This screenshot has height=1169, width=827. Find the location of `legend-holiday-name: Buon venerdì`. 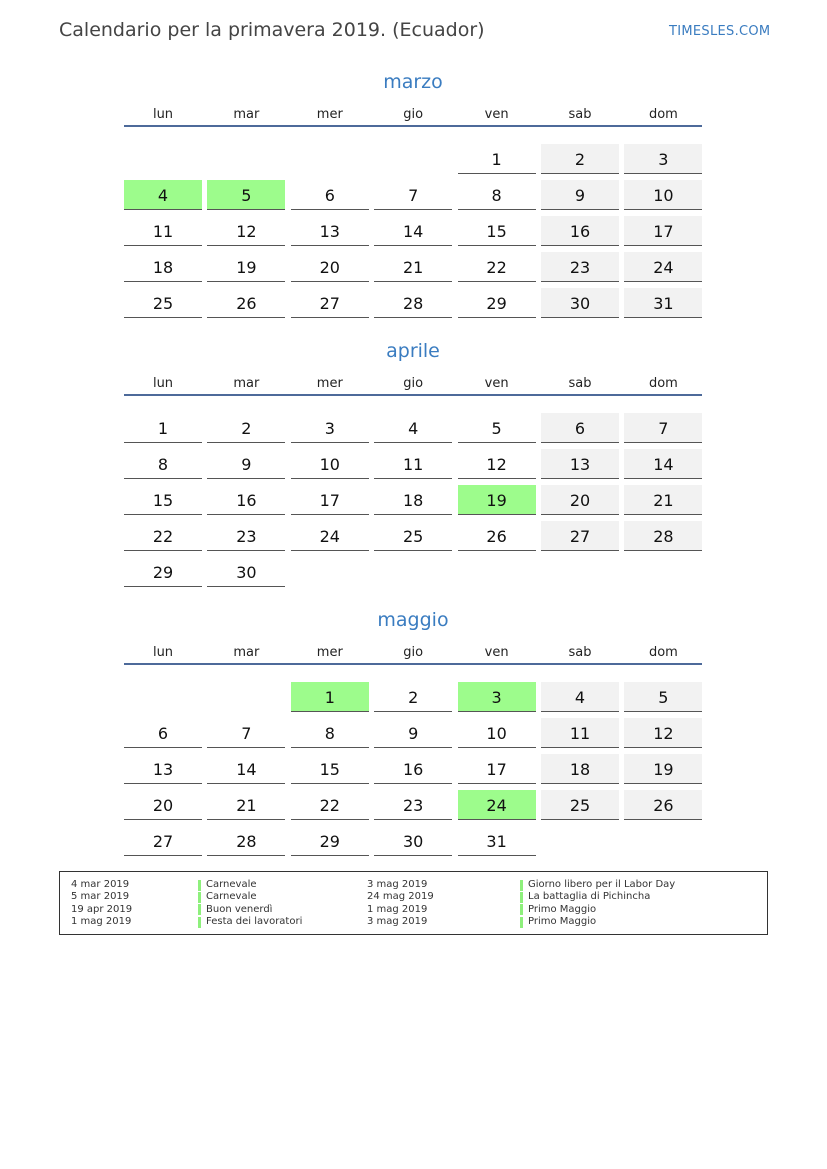

legend-holiday-name: Buon venerdì is located at coordinates (239, 909).